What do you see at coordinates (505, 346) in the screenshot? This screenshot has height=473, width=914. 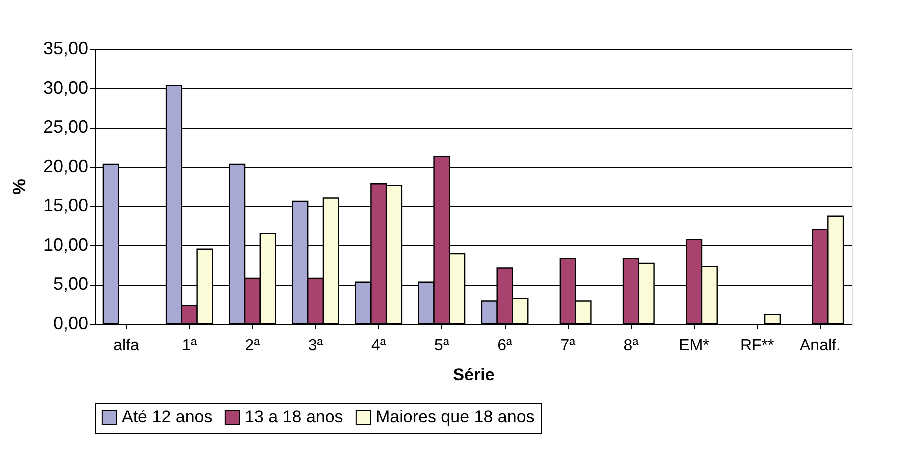 I see `x-tick-label: 6ª` at bounding box center [505, 346].